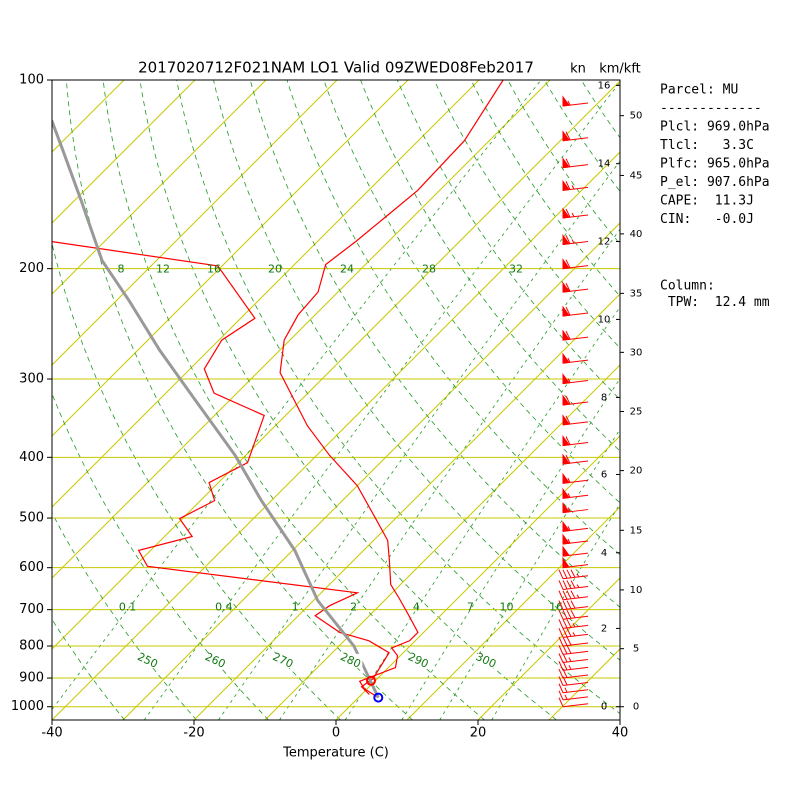 This screenshot has width=800, height=800. Describe the element at coordinates (687, 286) in the screenshot. I see `column-line: Column:` at that location.